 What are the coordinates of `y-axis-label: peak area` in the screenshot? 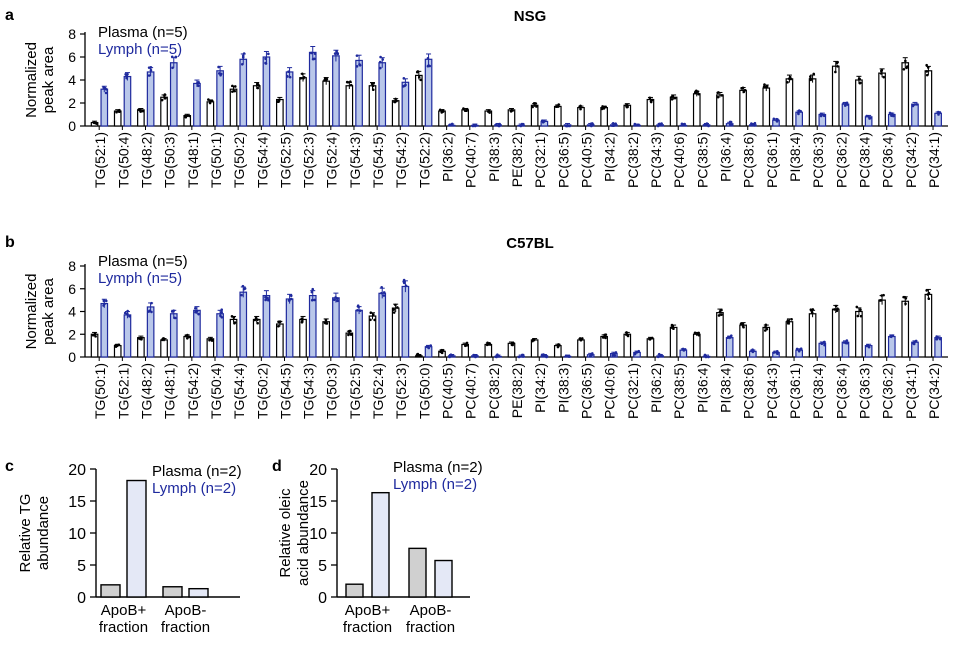 It's located at (48, 310).